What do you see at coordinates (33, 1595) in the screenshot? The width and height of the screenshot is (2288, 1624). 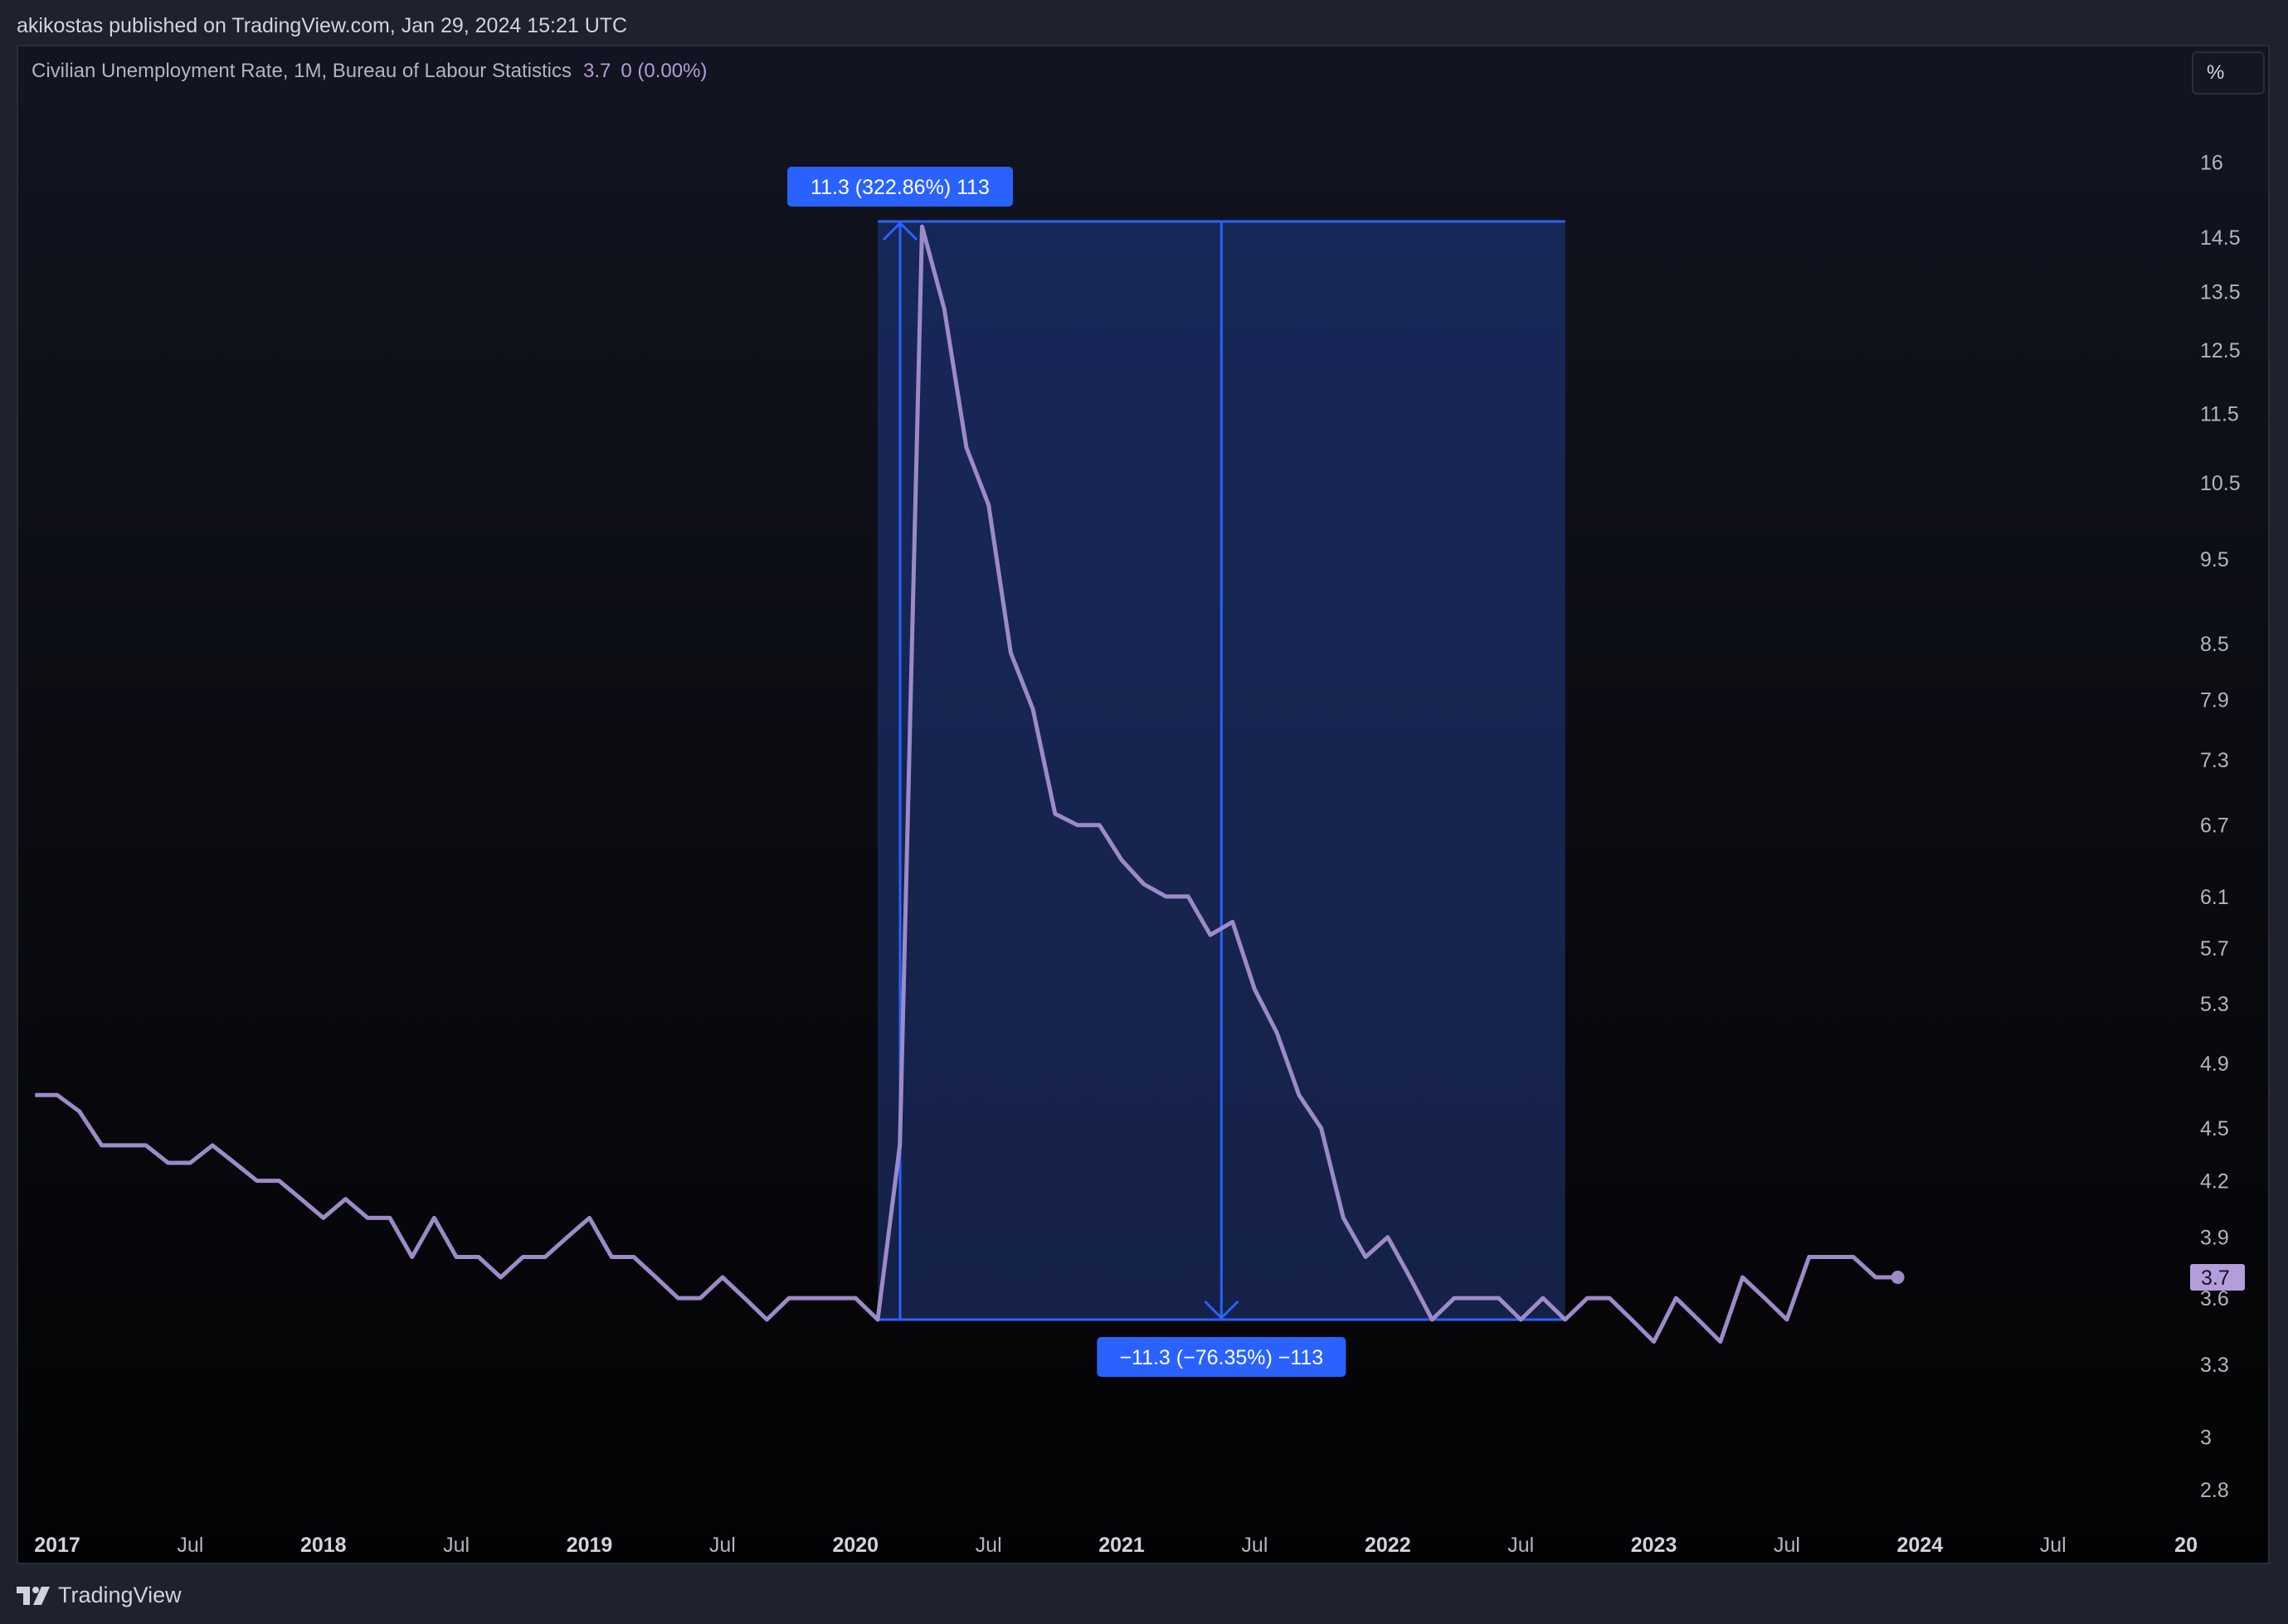 I see `tradingview-logo-icon` at bounding box center [33, 1595].